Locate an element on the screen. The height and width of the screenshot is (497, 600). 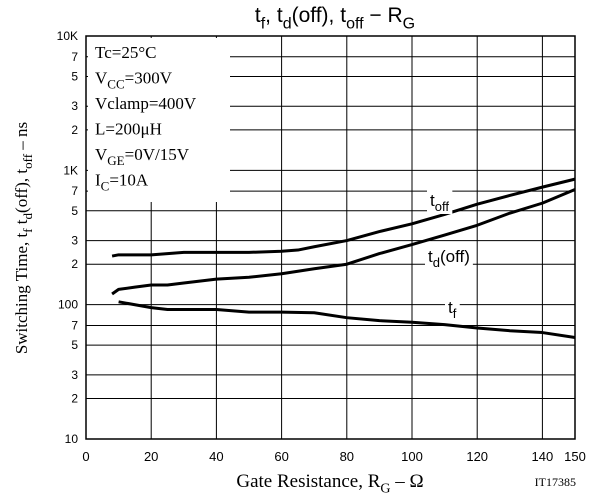
y-tick-label: 100 is located at coordinates (68, 305).